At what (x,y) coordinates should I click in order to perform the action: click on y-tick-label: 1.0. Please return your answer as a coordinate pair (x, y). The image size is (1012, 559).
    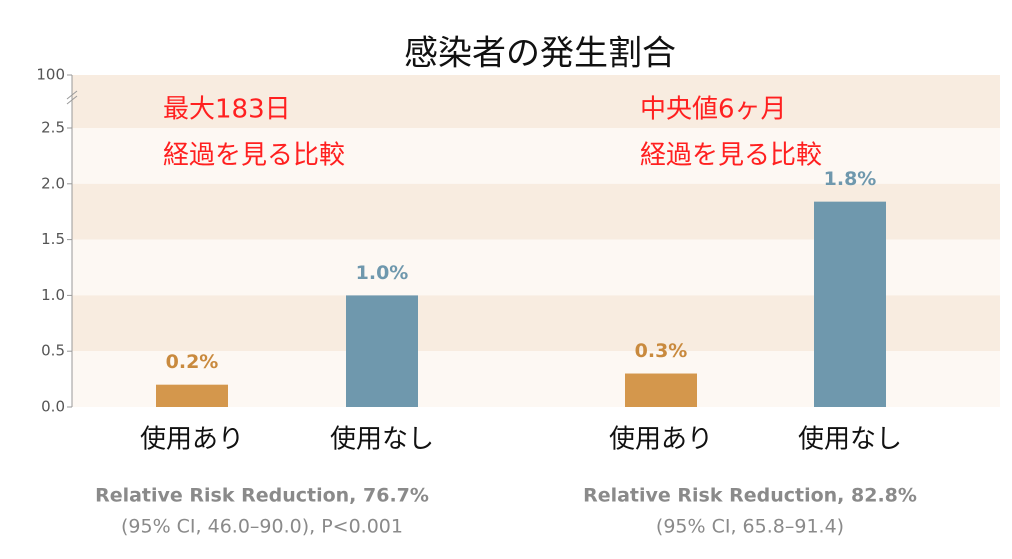
    Looking at the image, I should click on (53, 295).